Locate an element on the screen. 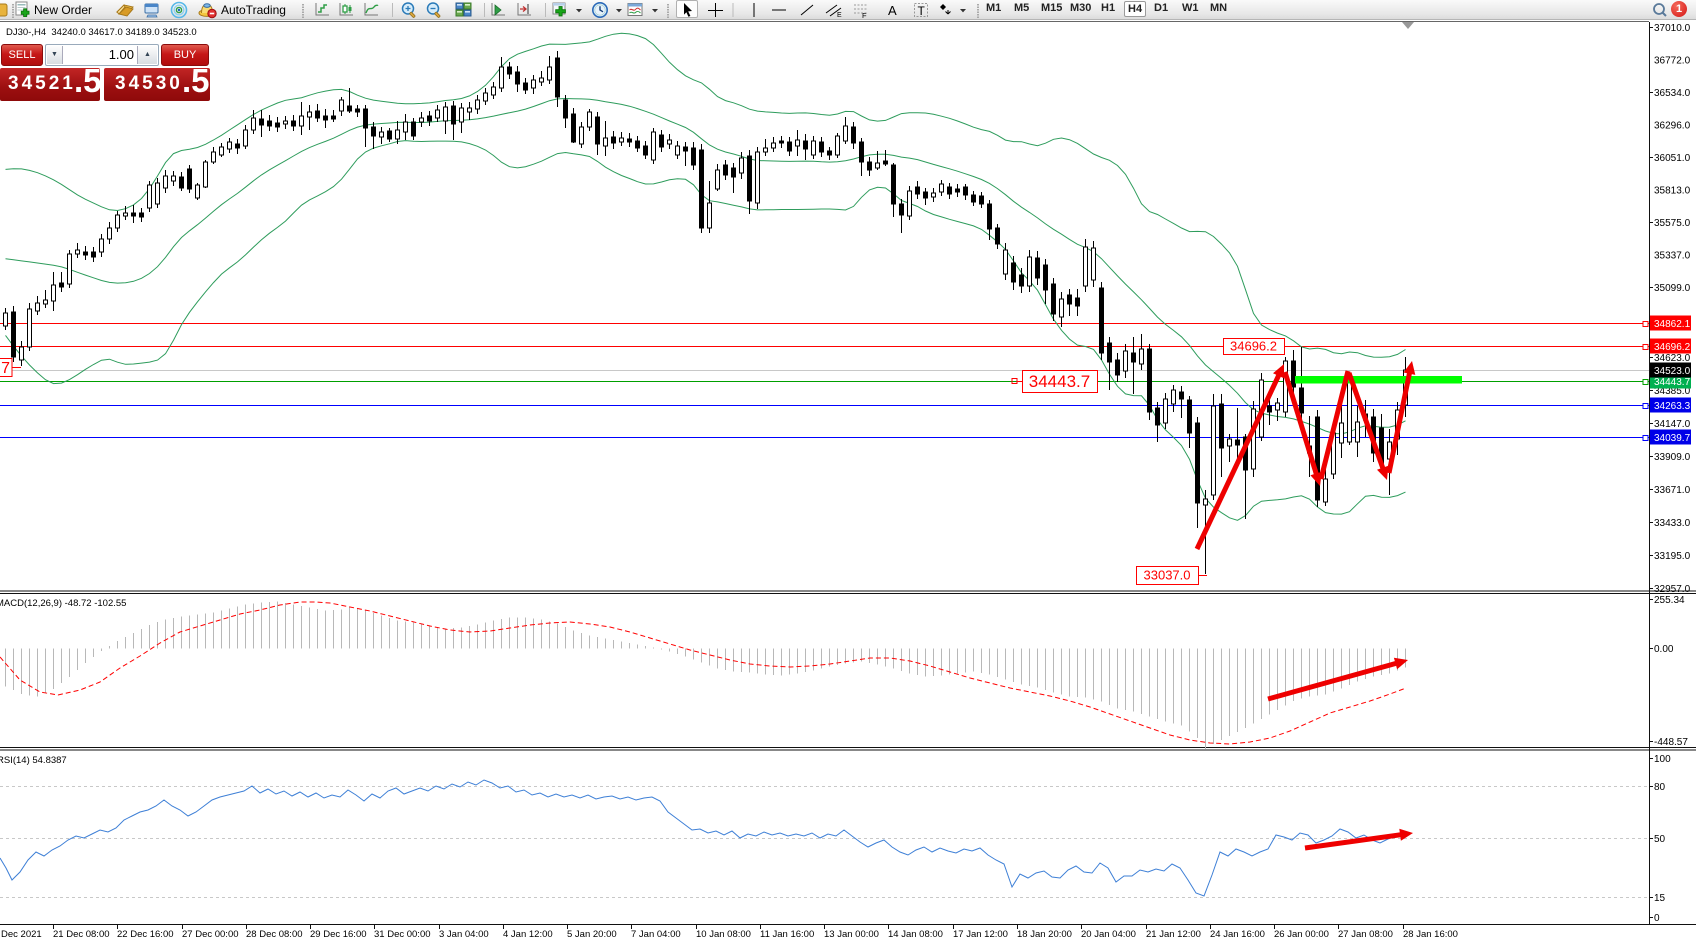 Image resolution: width=1696 pixels, height=942 pixels. svg-text: A is located at coordinates (892, 10).